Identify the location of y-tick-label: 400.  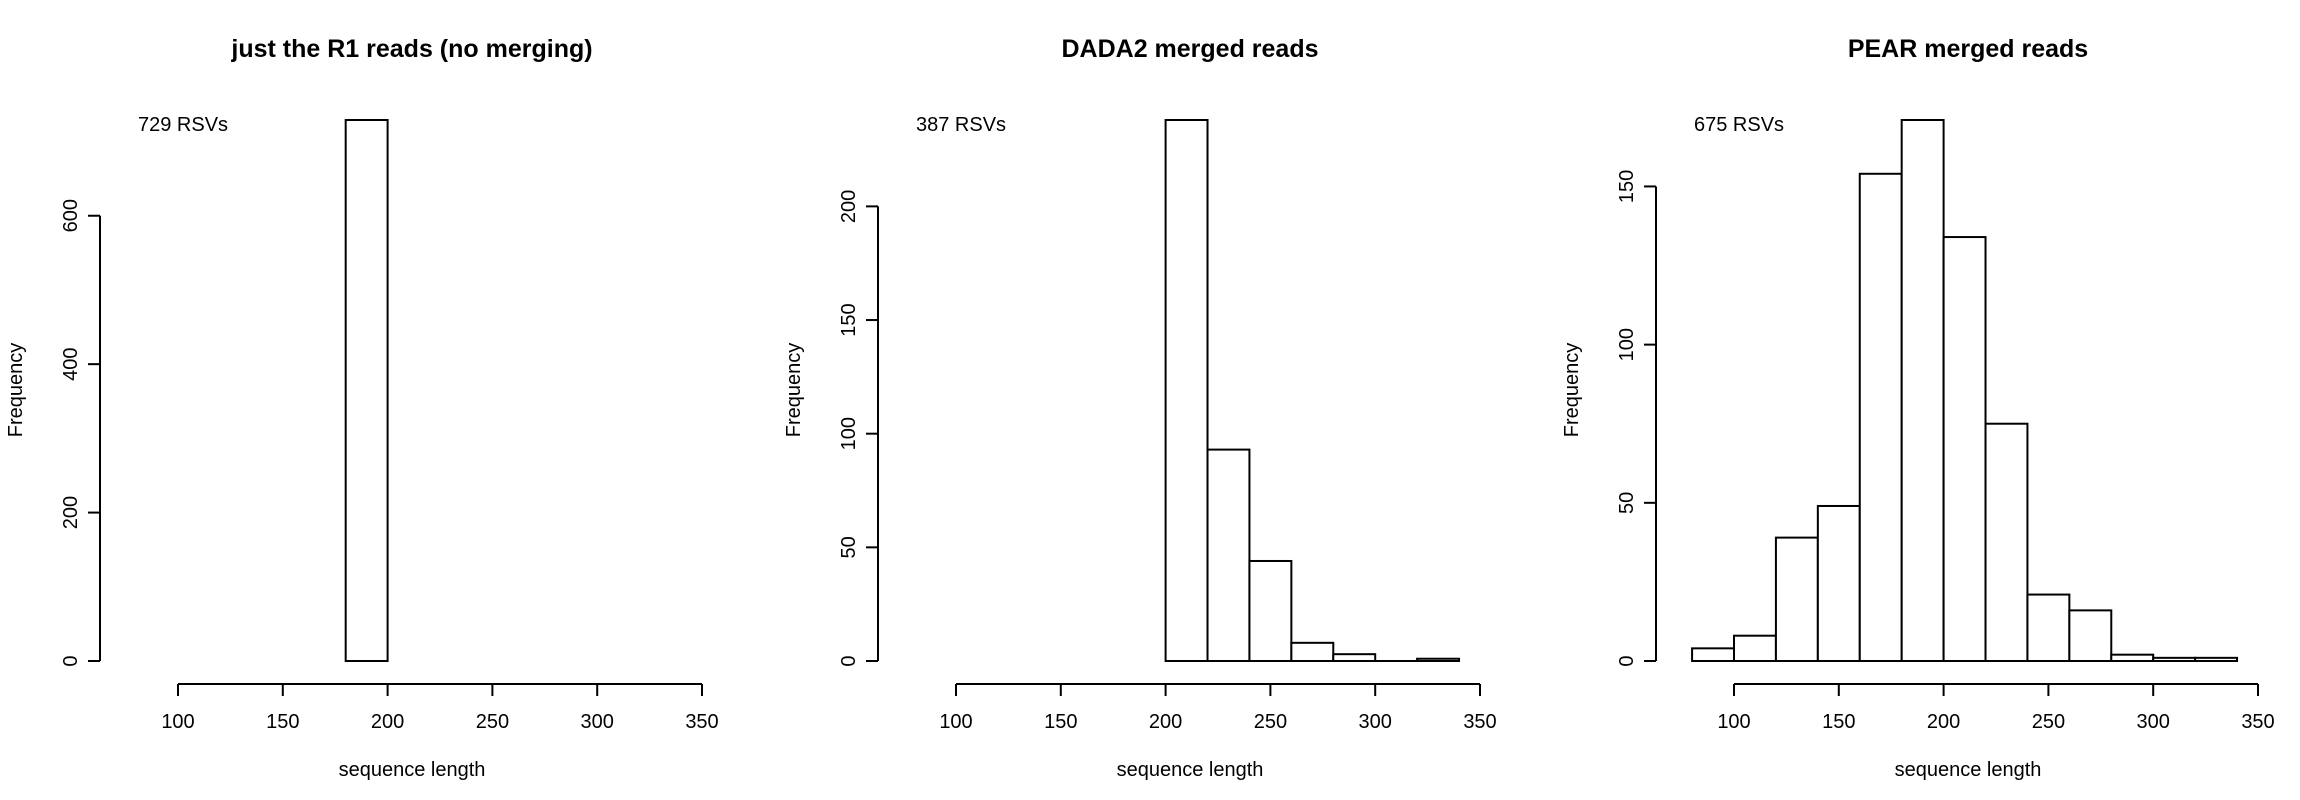
(71, 363).